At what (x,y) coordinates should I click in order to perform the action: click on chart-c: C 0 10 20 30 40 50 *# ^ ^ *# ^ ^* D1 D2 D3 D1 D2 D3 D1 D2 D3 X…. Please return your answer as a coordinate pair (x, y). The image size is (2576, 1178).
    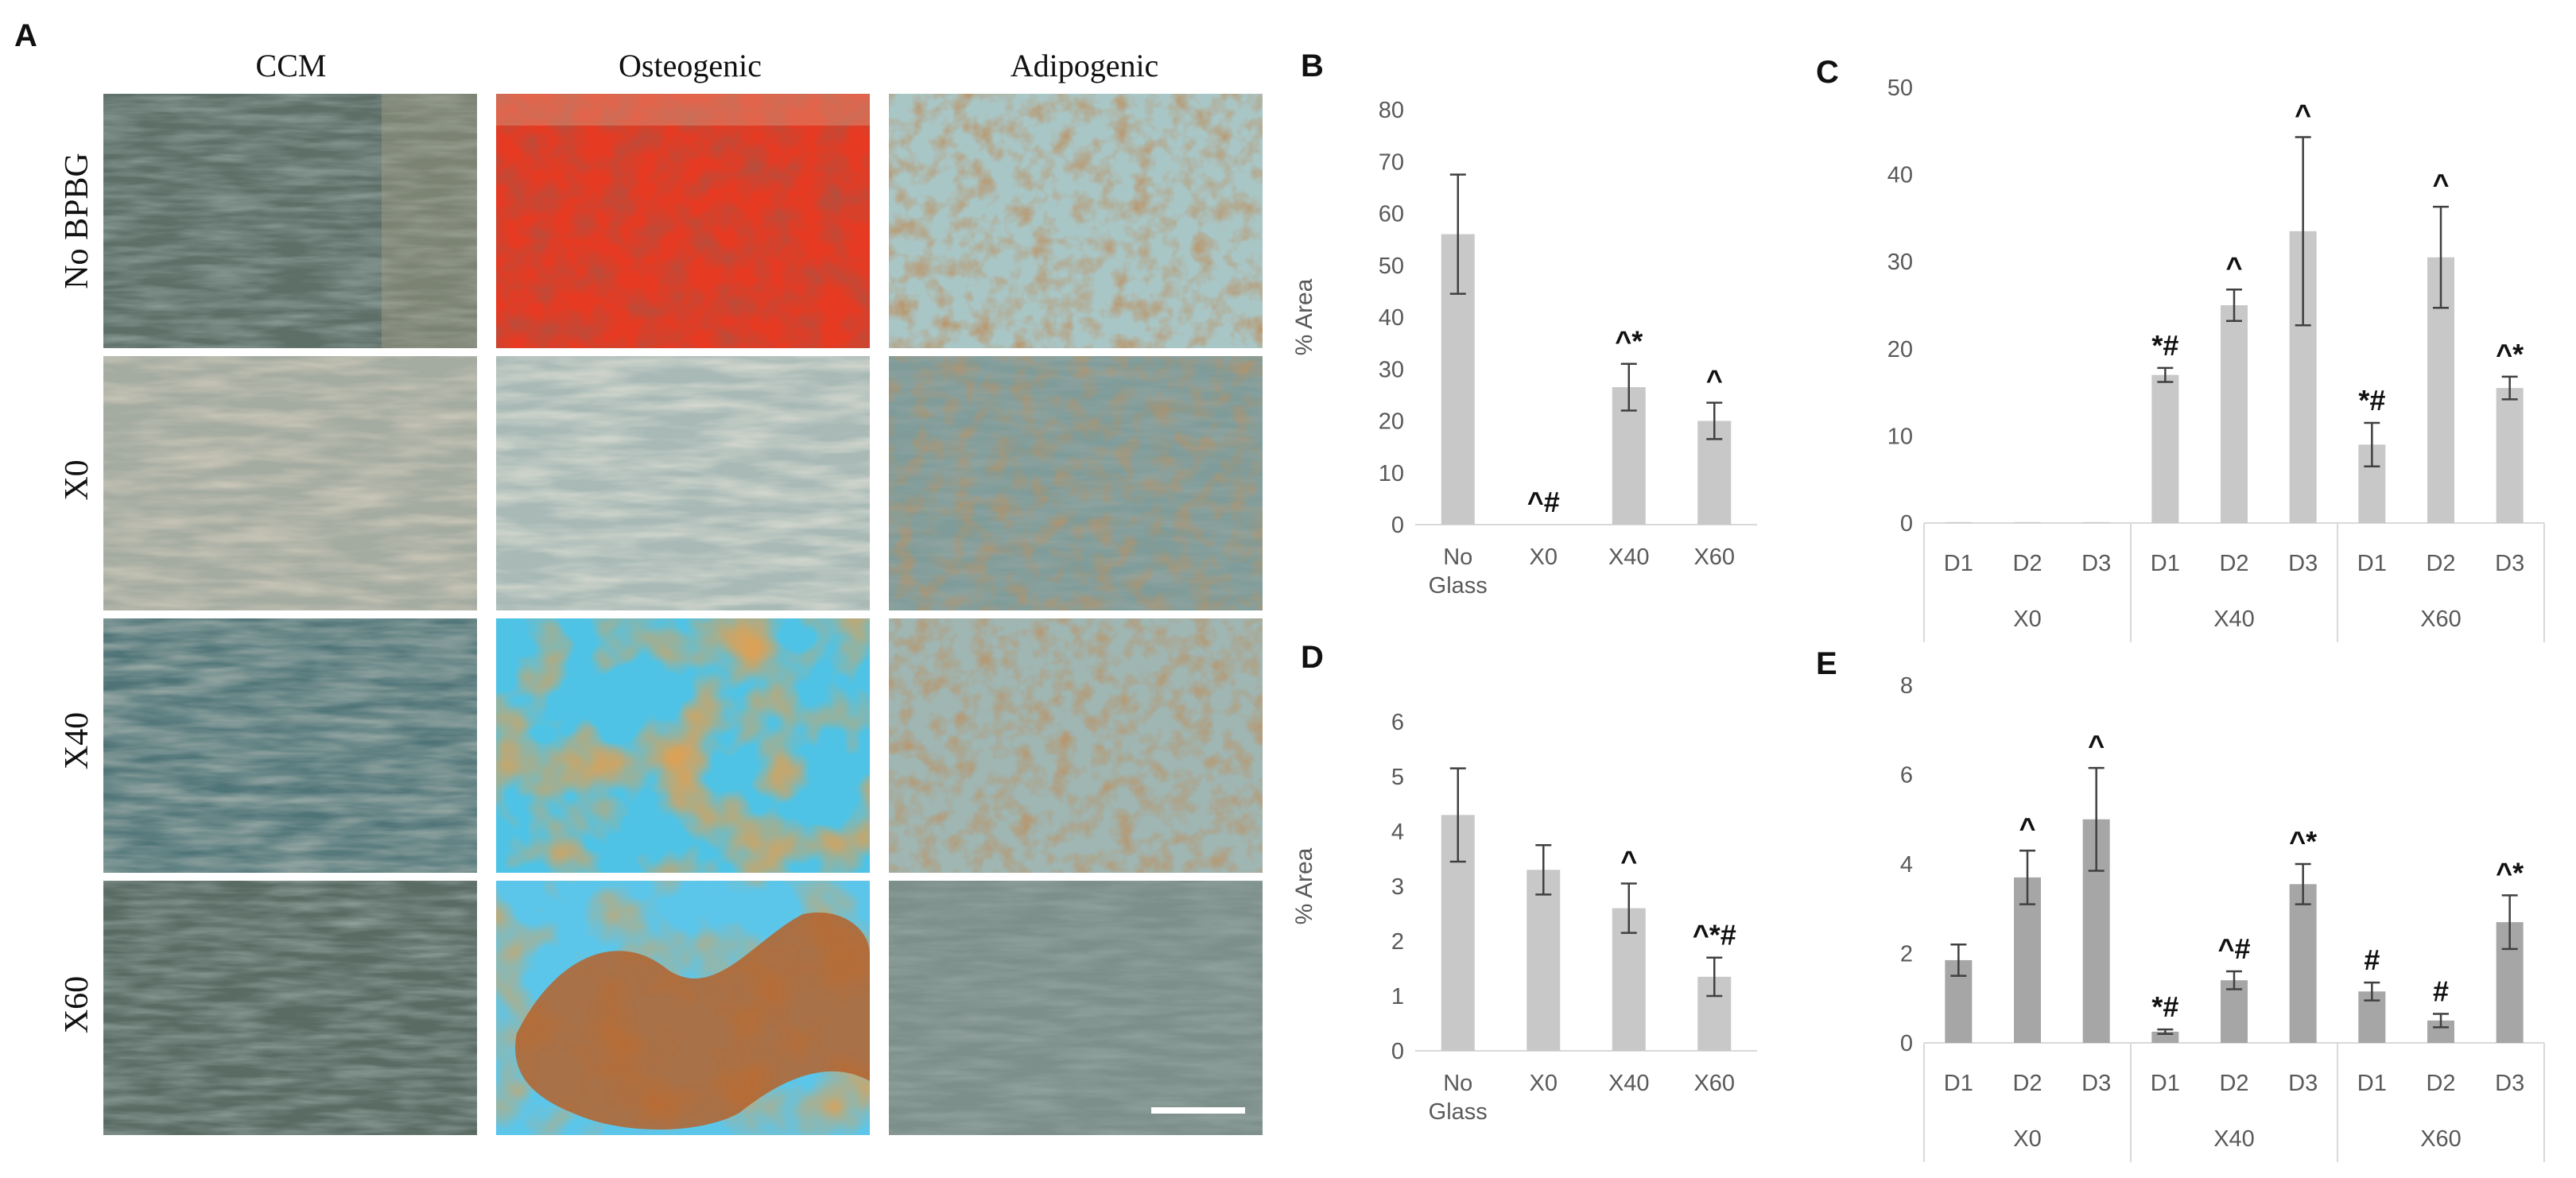
    Looking at the image, I should click on (2180, 348).